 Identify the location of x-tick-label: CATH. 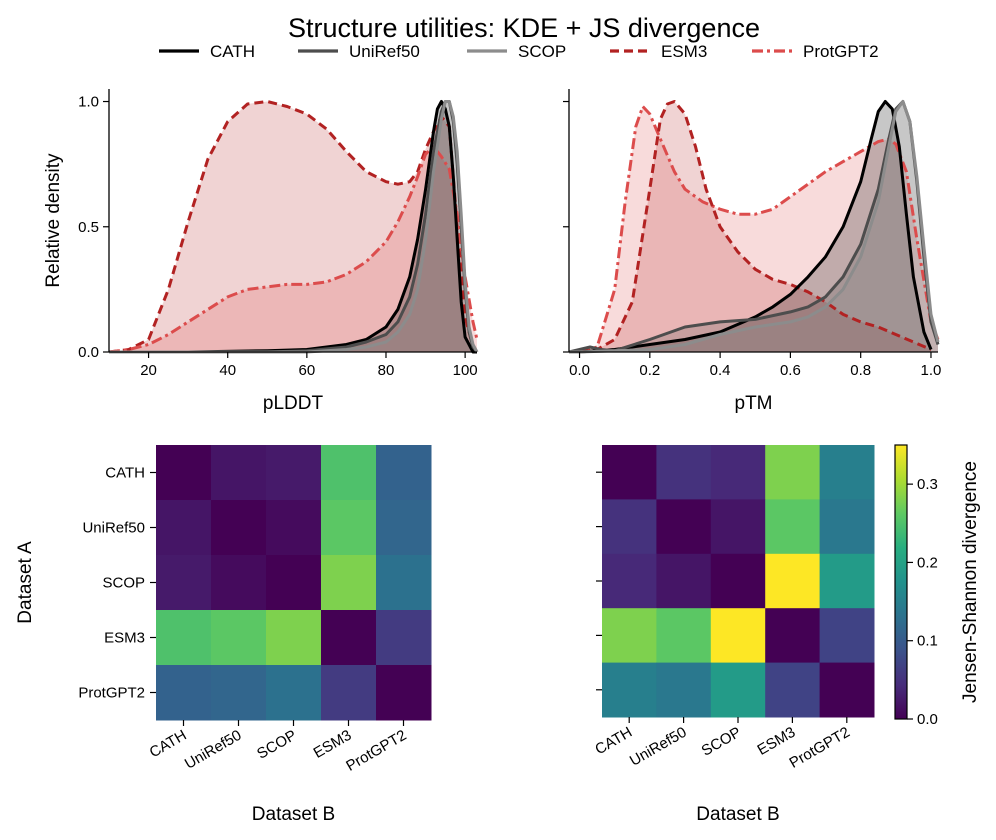
(168, 744).